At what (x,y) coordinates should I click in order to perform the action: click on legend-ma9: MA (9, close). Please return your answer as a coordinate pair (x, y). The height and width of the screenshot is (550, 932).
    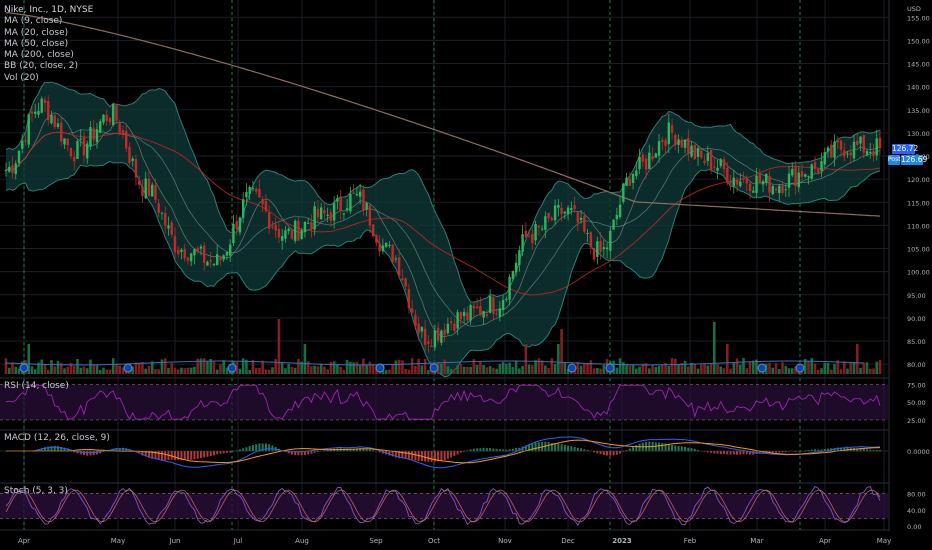
    Looking at the image, I should click on (33, 21).